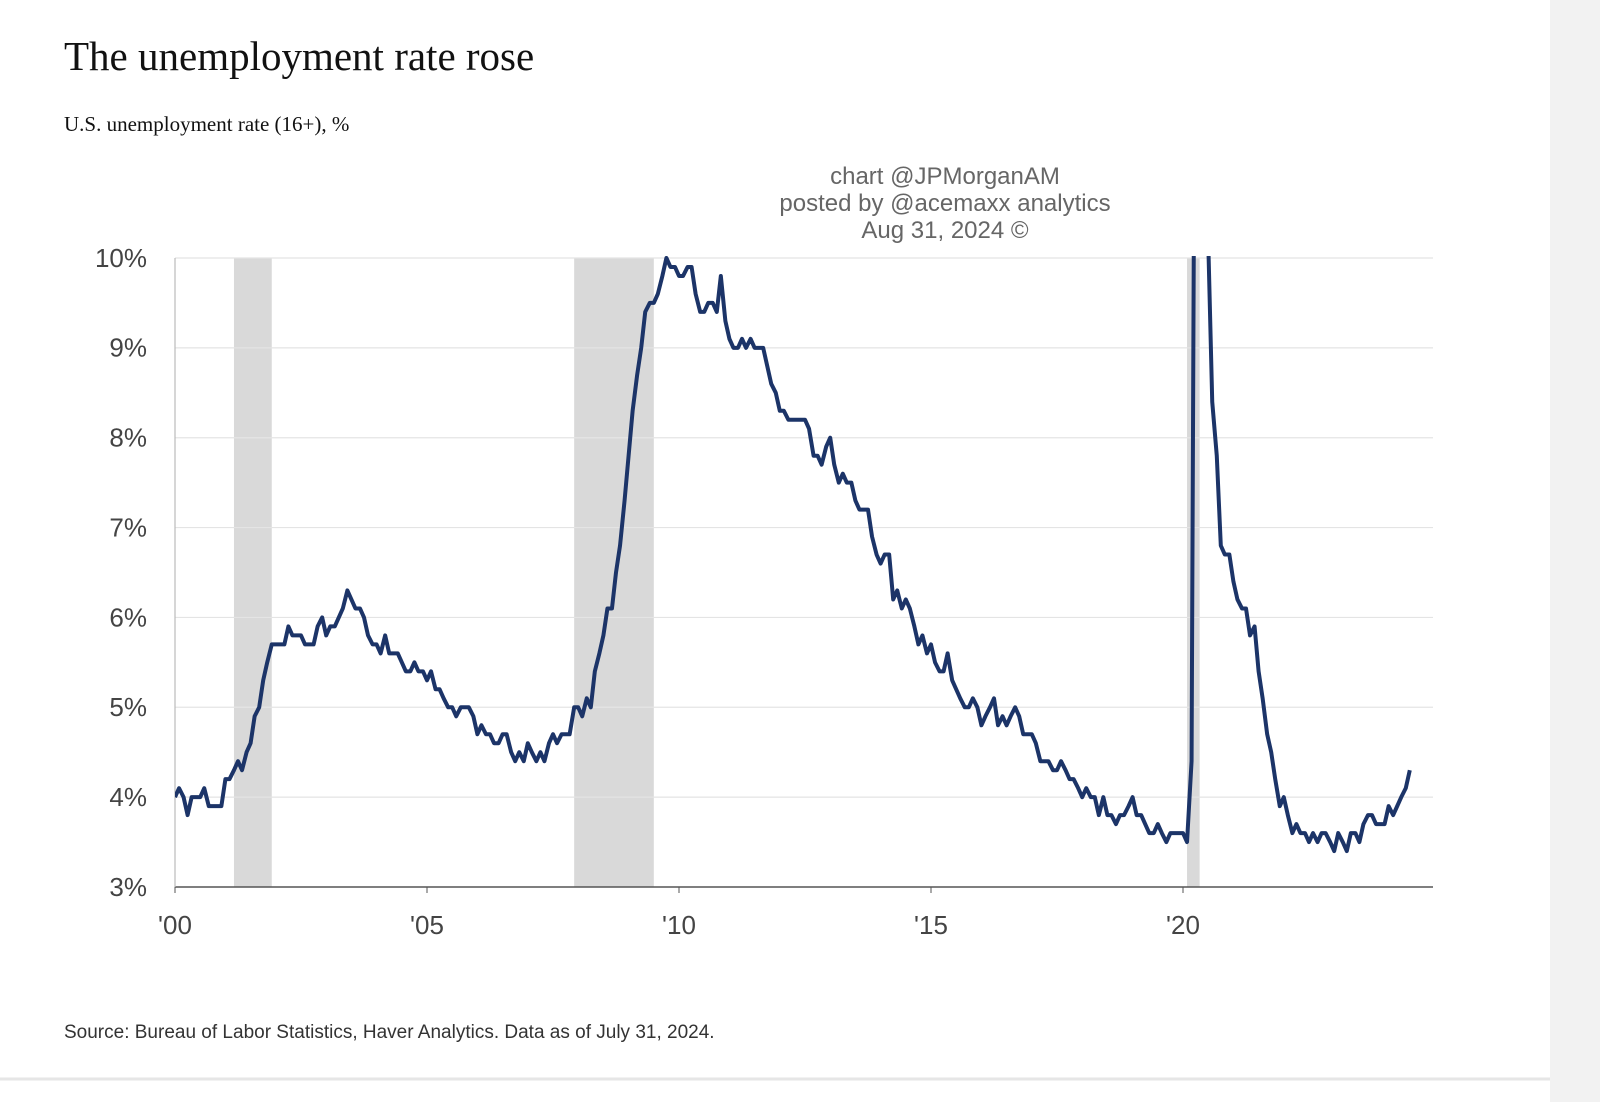 Image resolution: width=1600 pixels, height=1102 pixels. Describe the element at coordinates (121, 258) in the screenshot. I see `y-tick-label: 10%` at that location.